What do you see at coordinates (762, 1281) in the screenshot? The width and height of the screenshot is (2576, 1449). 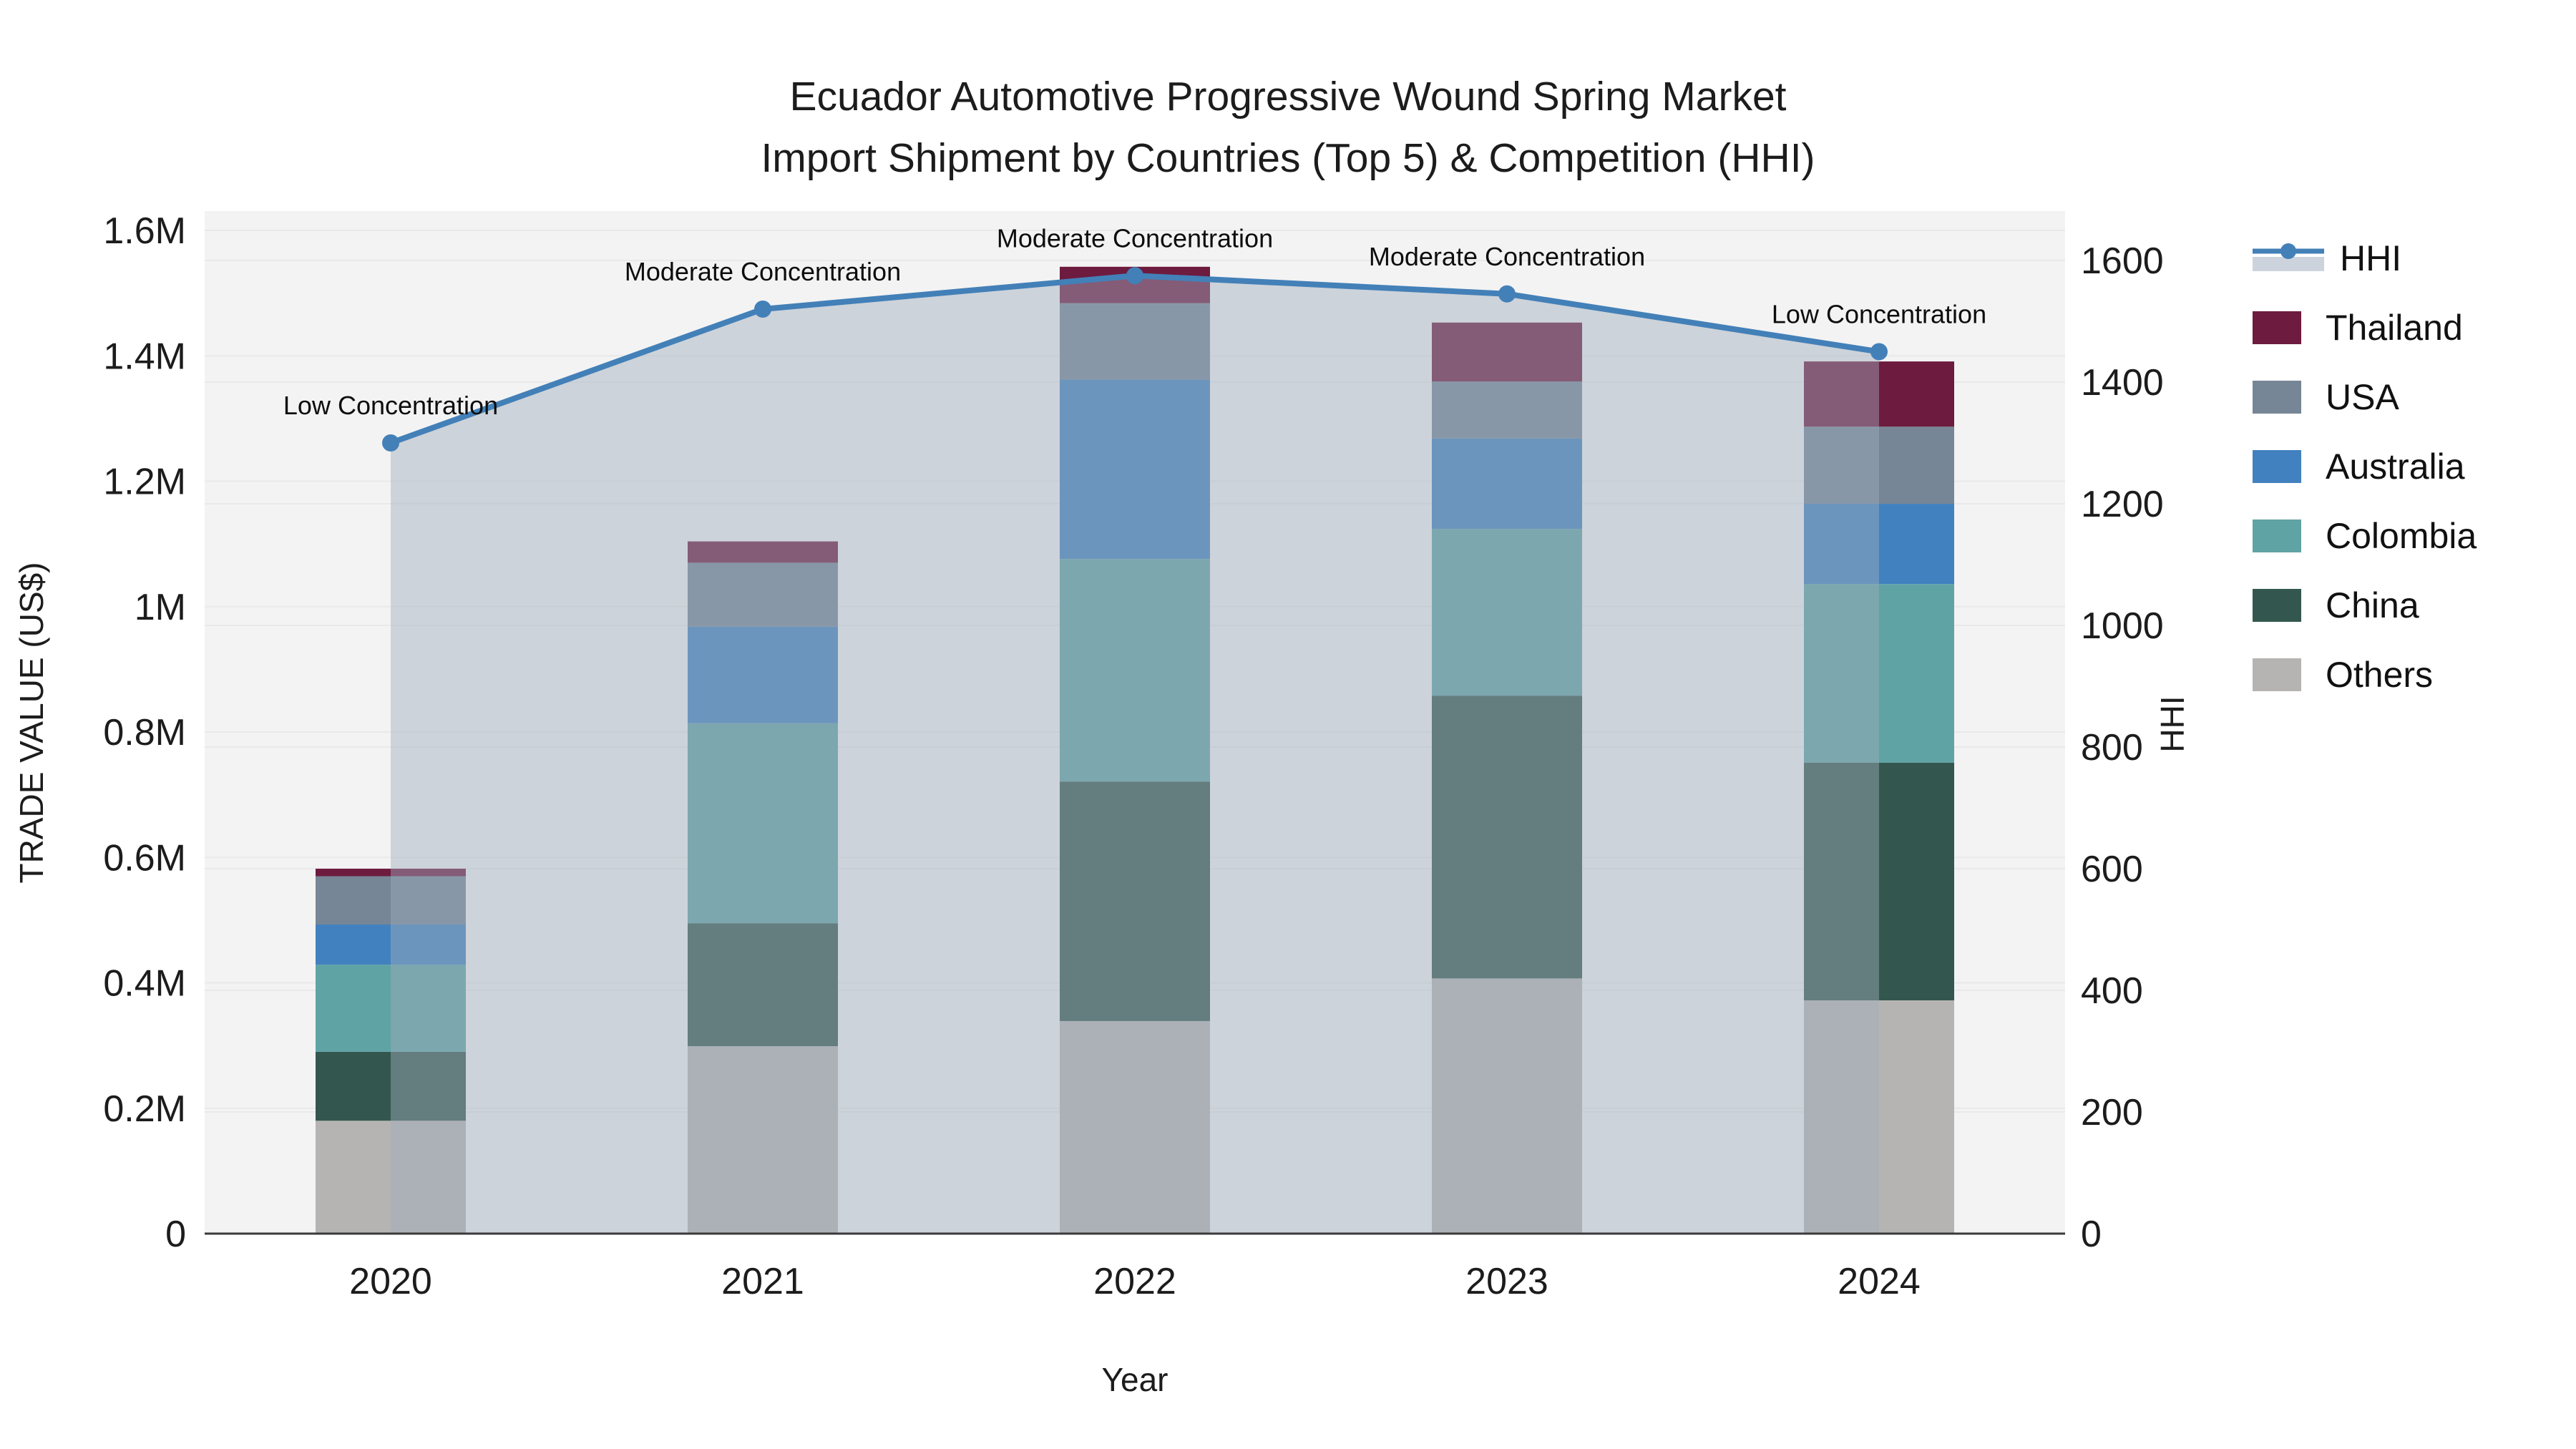 I see `x-axis-tick-label: 2021` at bounding box center [762, 1281].